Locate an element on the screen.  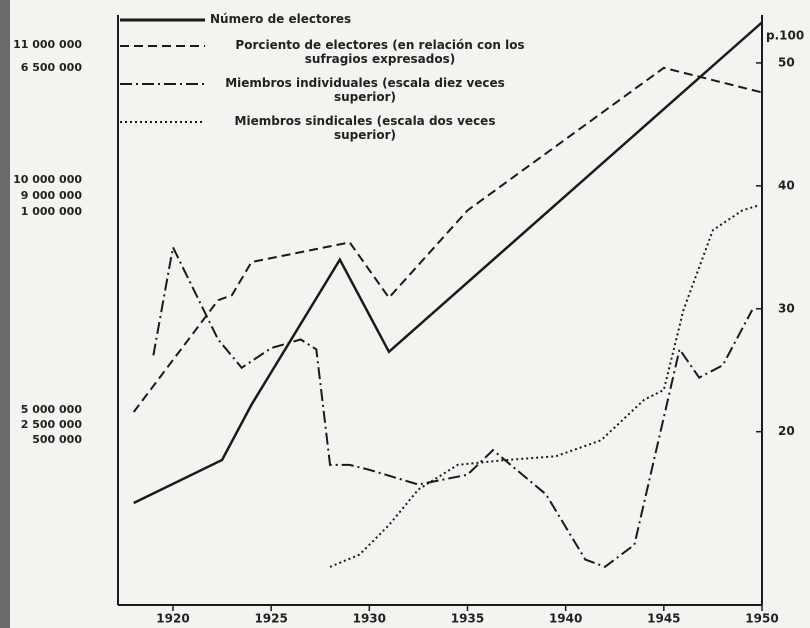
x-tick-label: 1930 is located at coordinates (369, 619).